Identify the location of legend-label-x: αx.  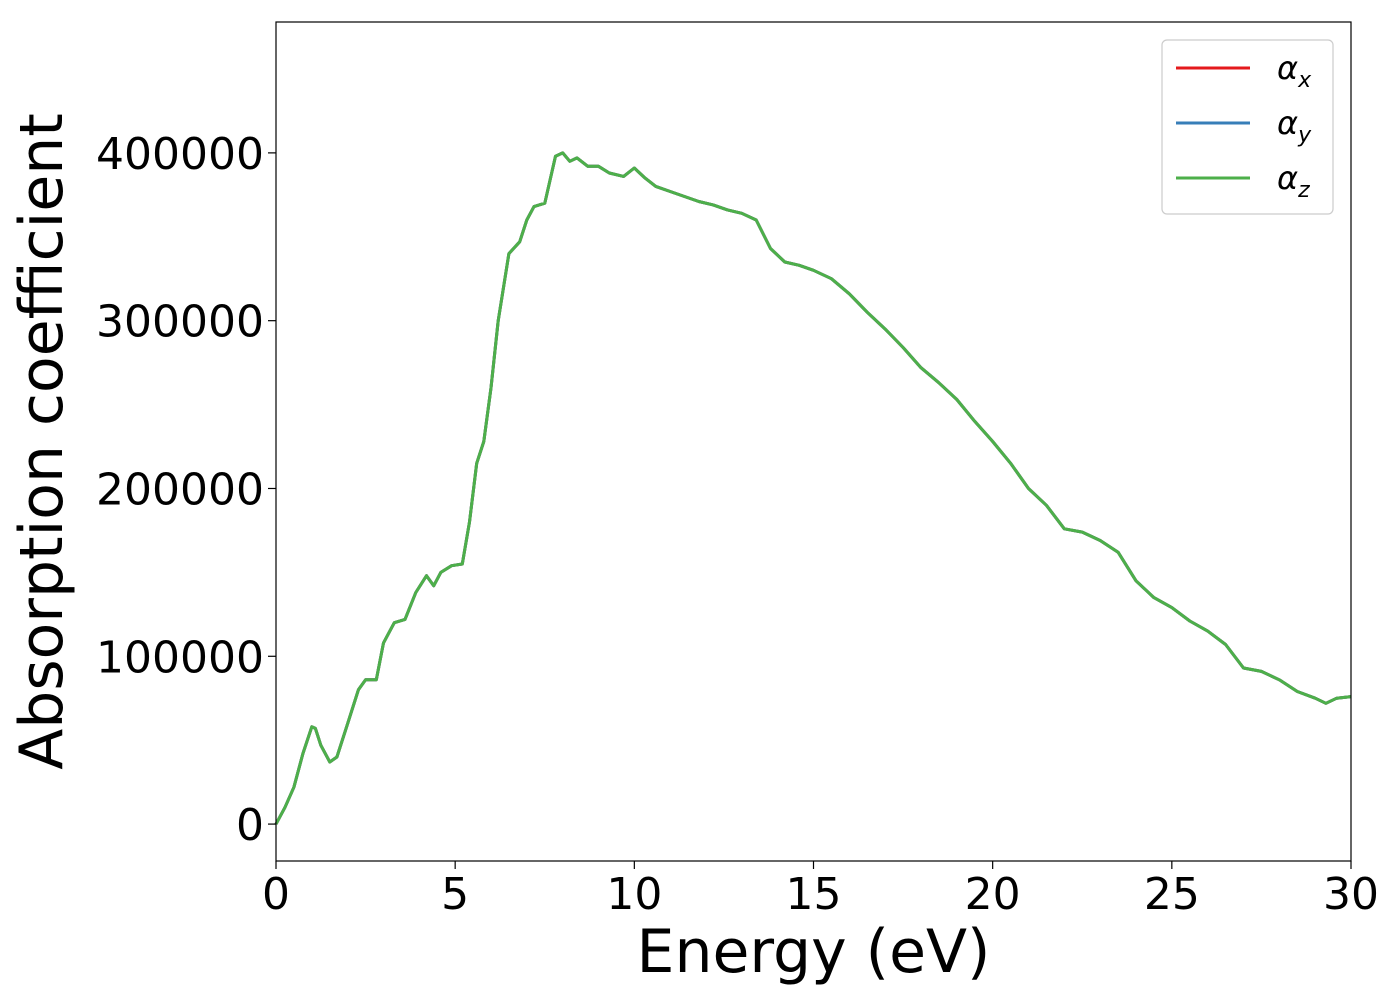
(1294, 71).